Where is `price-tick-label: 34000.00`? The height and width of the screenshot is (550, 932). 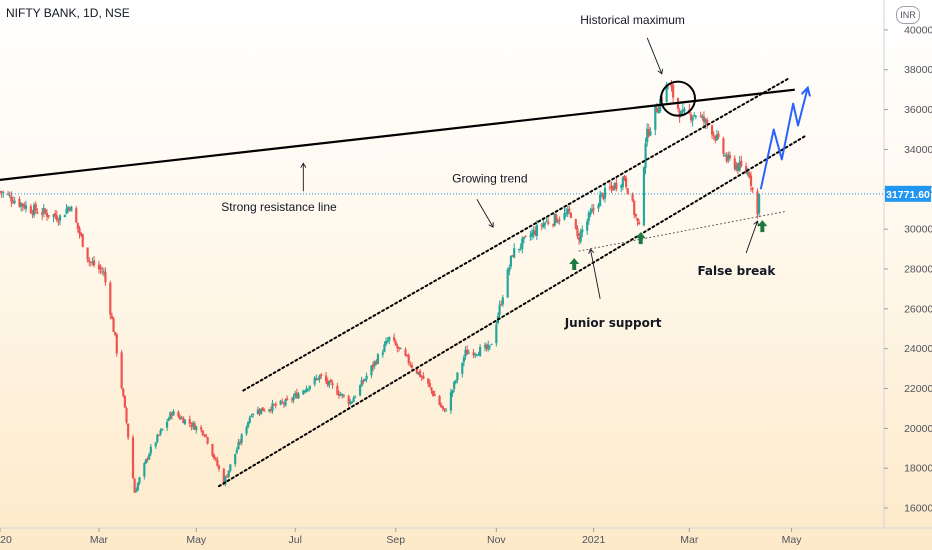
price-tick-label: 34000.00 is located at coordinates (918, 150).